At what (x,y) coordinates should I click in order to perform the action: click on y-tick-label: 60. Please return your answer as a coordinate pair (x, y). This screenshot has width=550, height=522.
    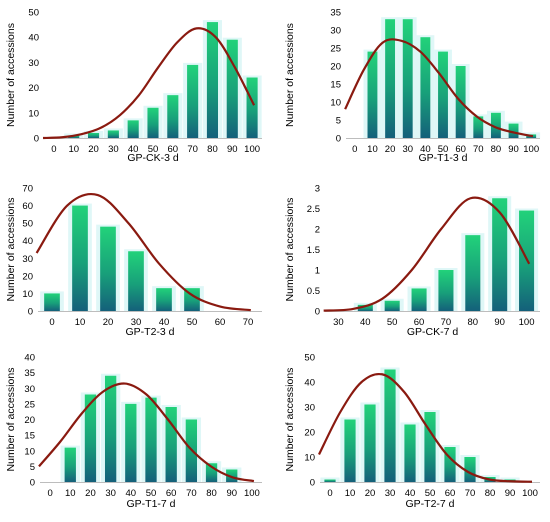
    Looking at the image, I should click on (27, 206).